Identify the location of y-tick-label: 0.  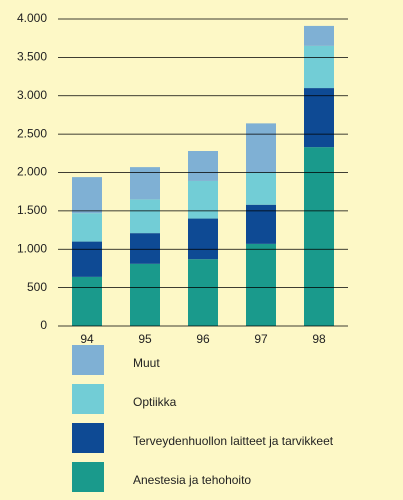
(43, 325).